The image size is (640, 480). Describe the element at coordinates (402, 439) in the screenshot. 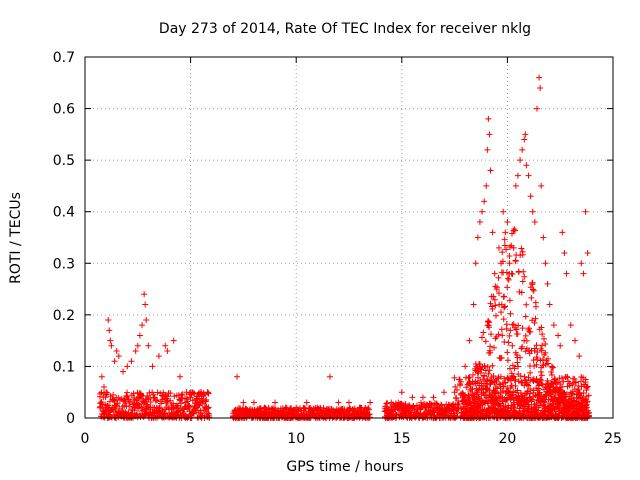

I see `x-tick-label: 15` at that location.